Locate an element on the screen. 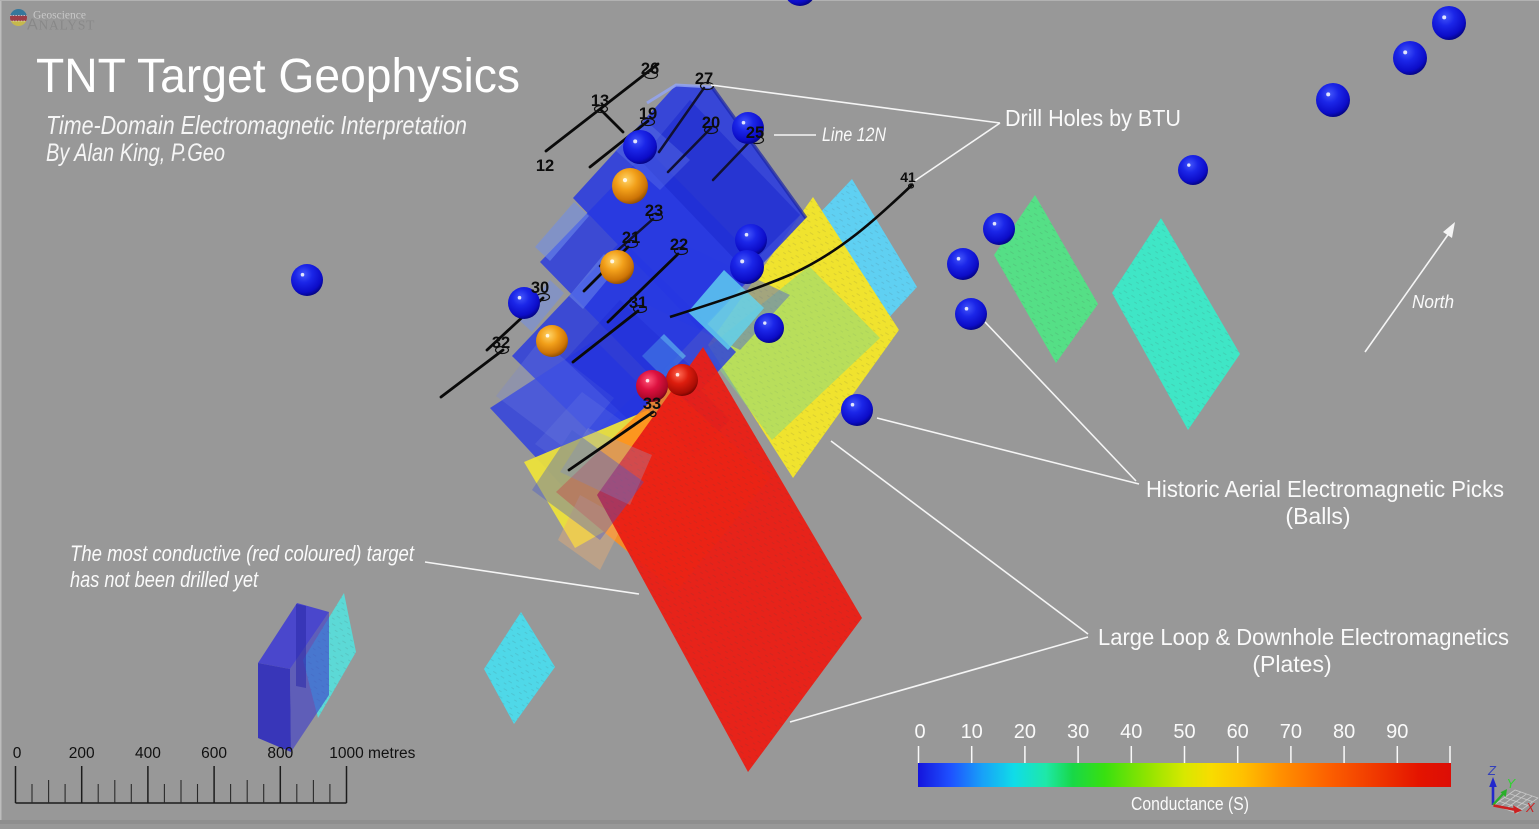 The image size is (1539, 829). svg-text: Geoscience is located at coordinates (59, 16).